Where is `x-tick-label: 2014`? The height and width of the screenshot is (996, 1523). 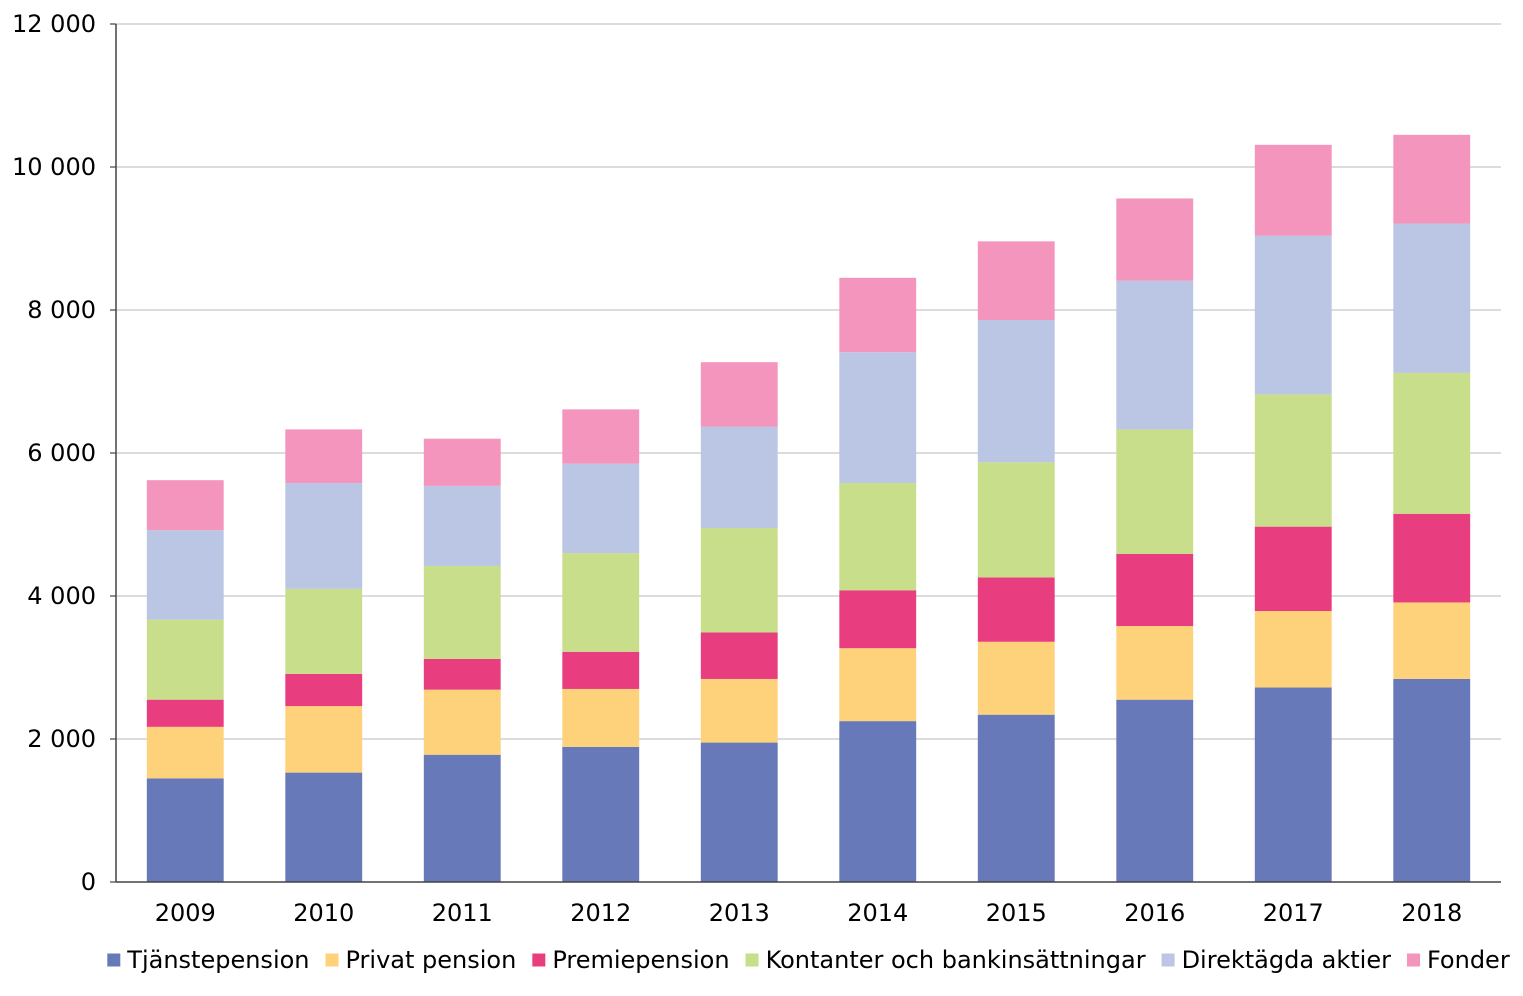 x-tick-label: 2014 is located at coordinates (877, 913).